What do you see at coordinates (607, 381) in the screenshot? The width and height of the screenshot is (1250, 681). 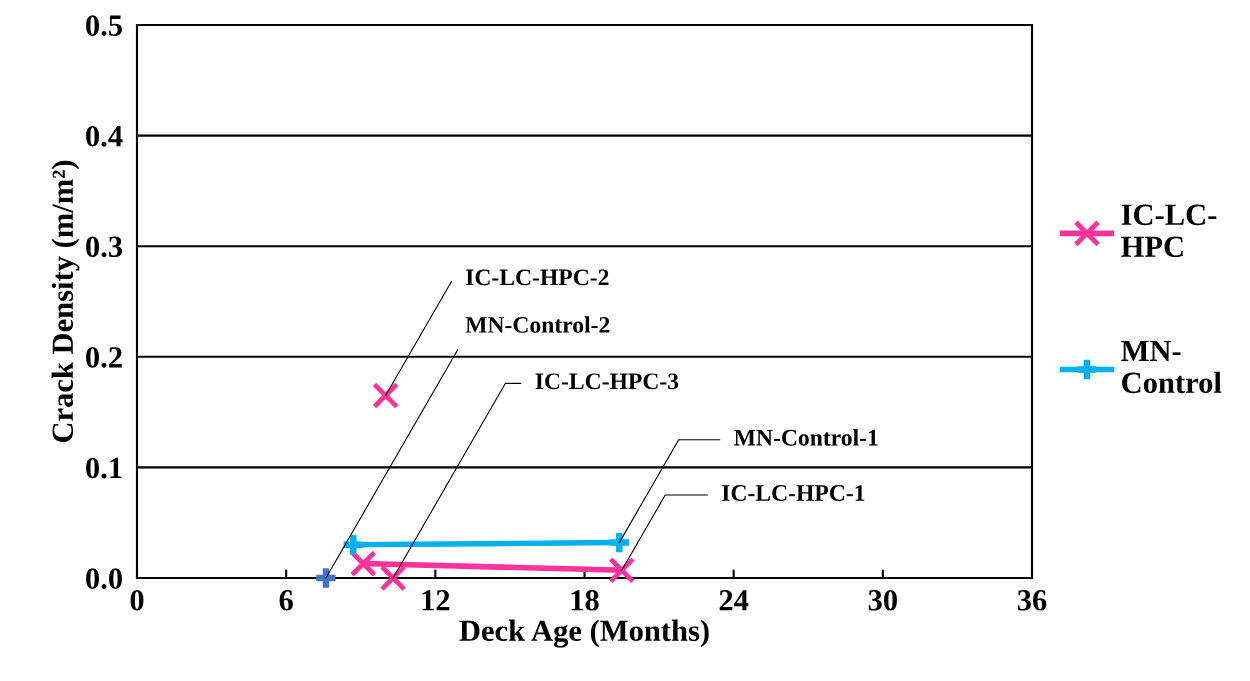 I see `annotation: IC-LC-HPC-3` at bounding box center [607, 381].